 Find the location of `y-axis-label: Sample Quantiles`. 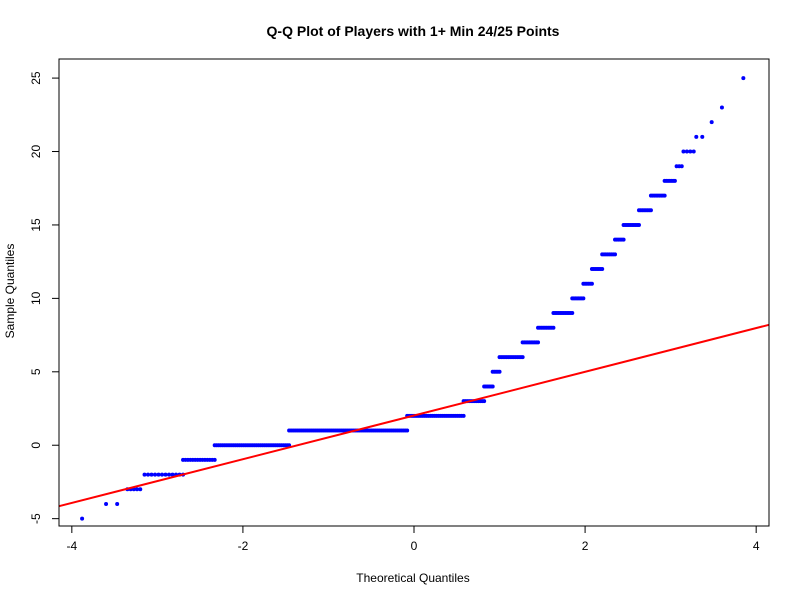

y-axis-label: Sample Quantiles is located at coordinates (10, 291).